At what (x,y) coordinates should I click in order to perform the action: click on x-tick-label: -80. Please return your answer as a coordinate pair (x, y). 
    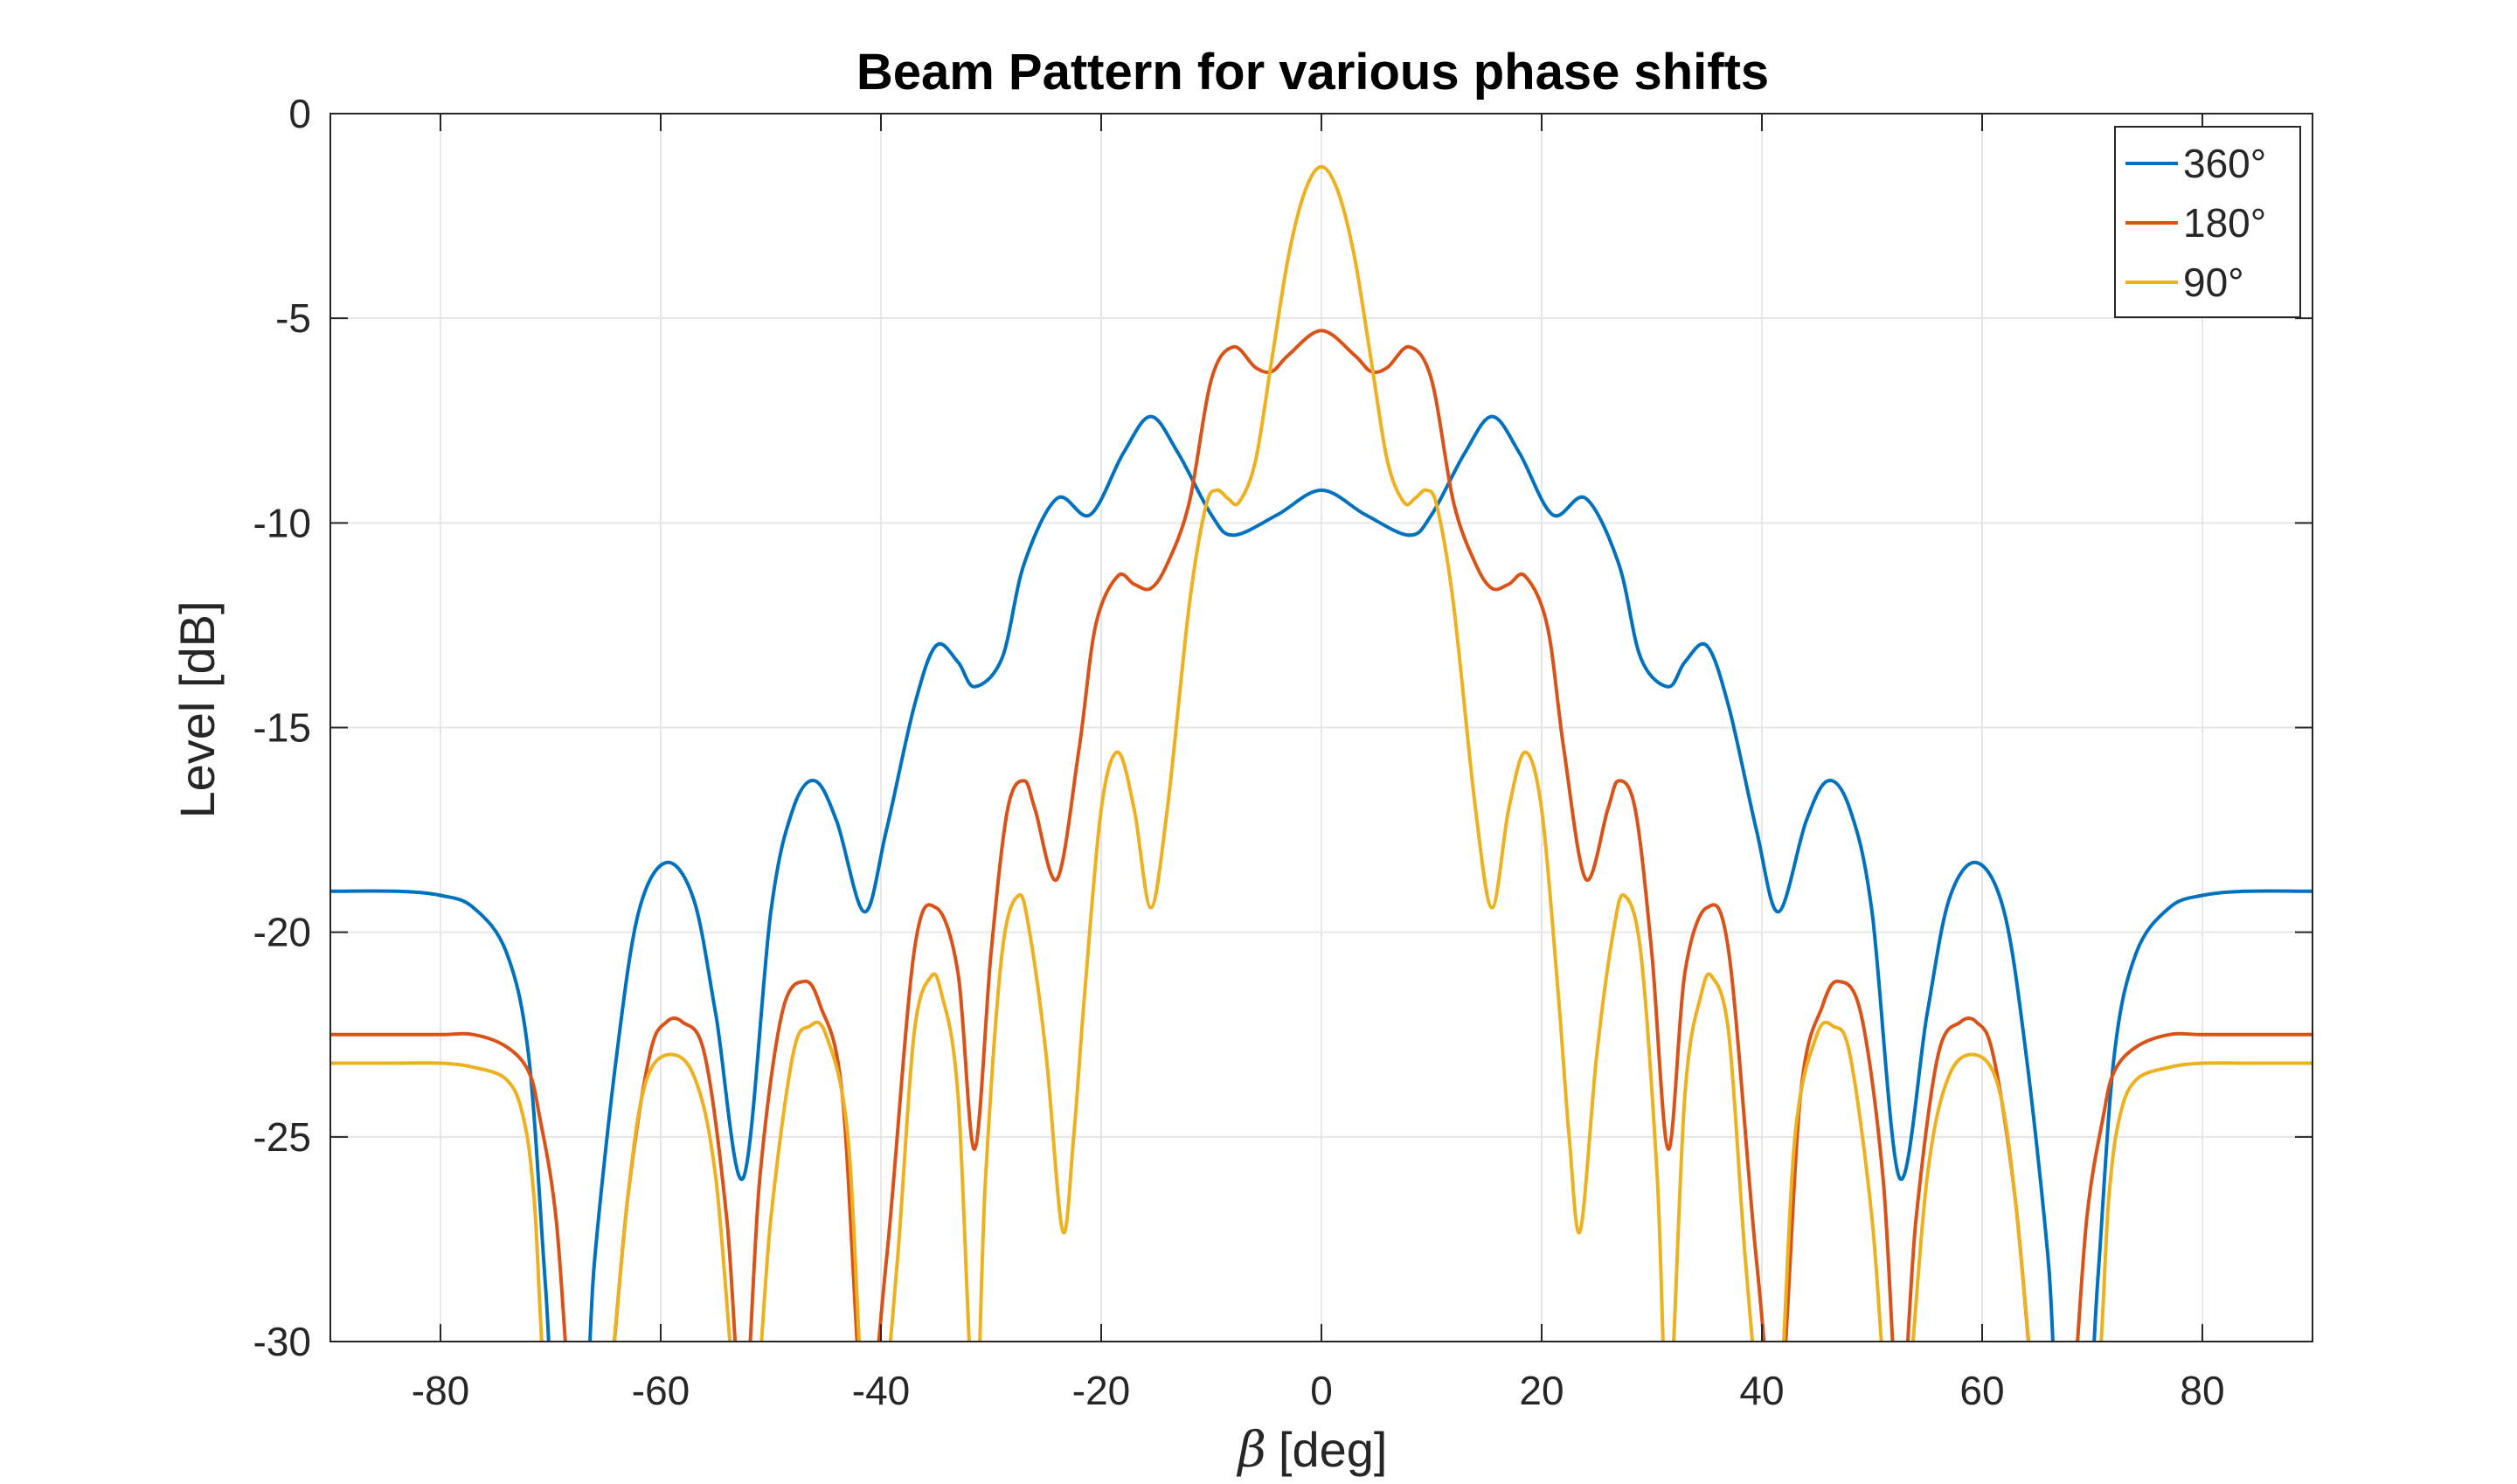
    Looking at the image, I should click on (440, 1390).